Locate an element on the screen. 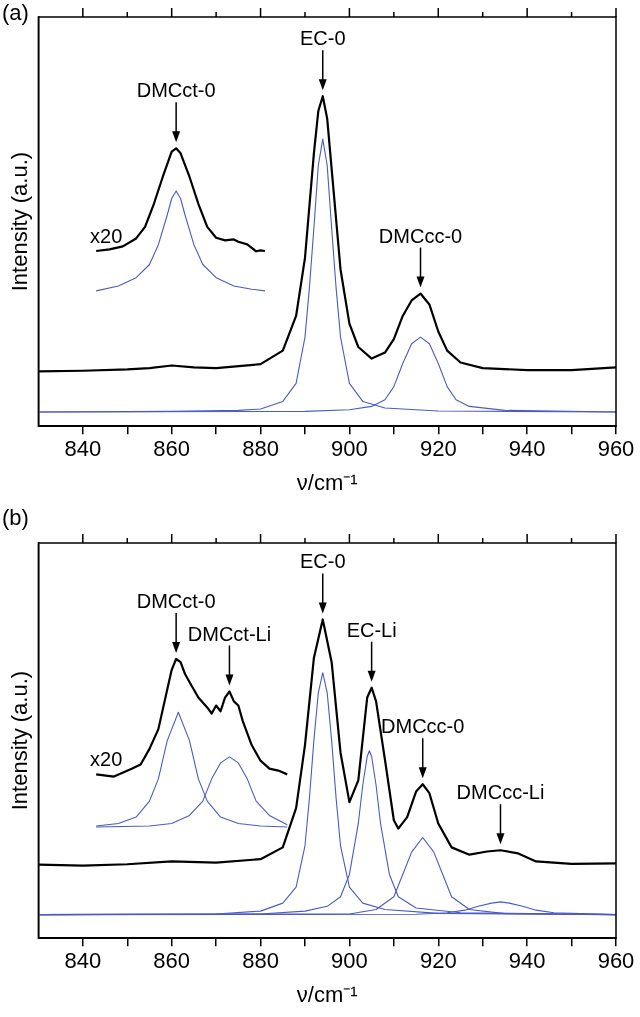 This screenshot has height=1017, width=640. annotation: DMCcc-Li is located at coordinates (500, 792).